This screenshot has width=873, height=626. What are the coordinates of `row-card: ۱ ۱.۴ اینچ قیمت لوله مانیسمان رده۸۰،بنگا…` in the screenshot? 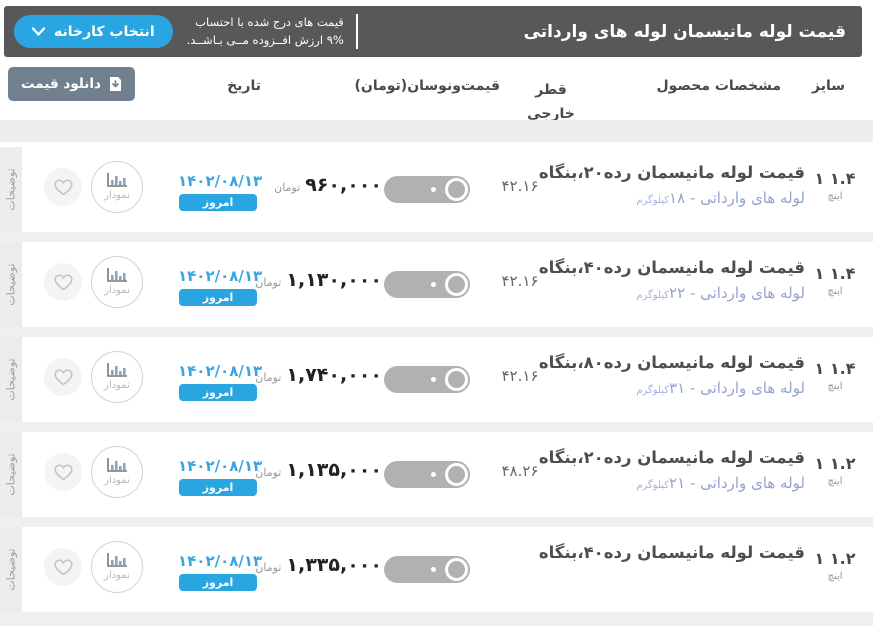 It's located at (447, 379).